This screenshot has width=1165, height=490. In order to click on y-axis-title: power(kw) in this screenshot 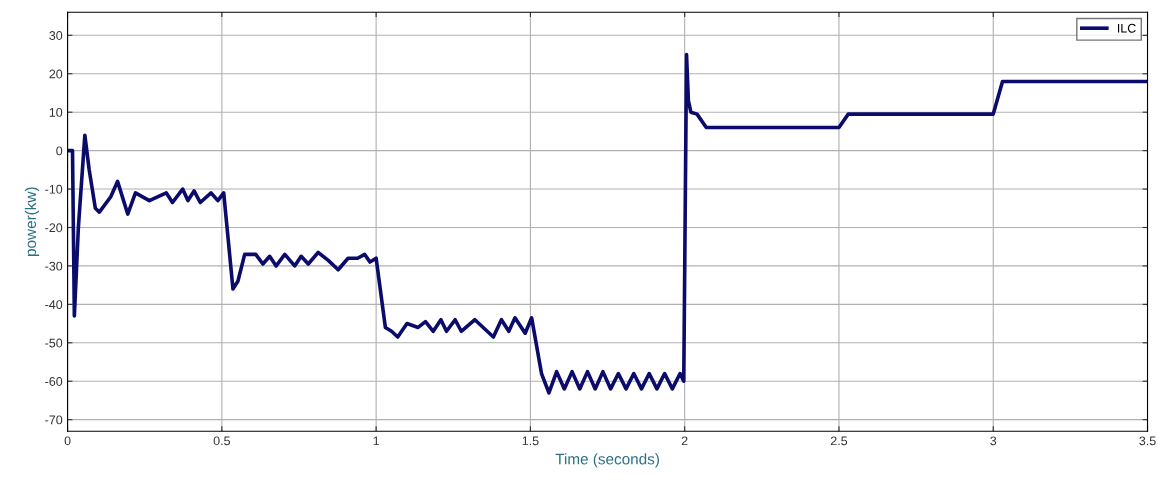, I will do `click(32, 221)`.